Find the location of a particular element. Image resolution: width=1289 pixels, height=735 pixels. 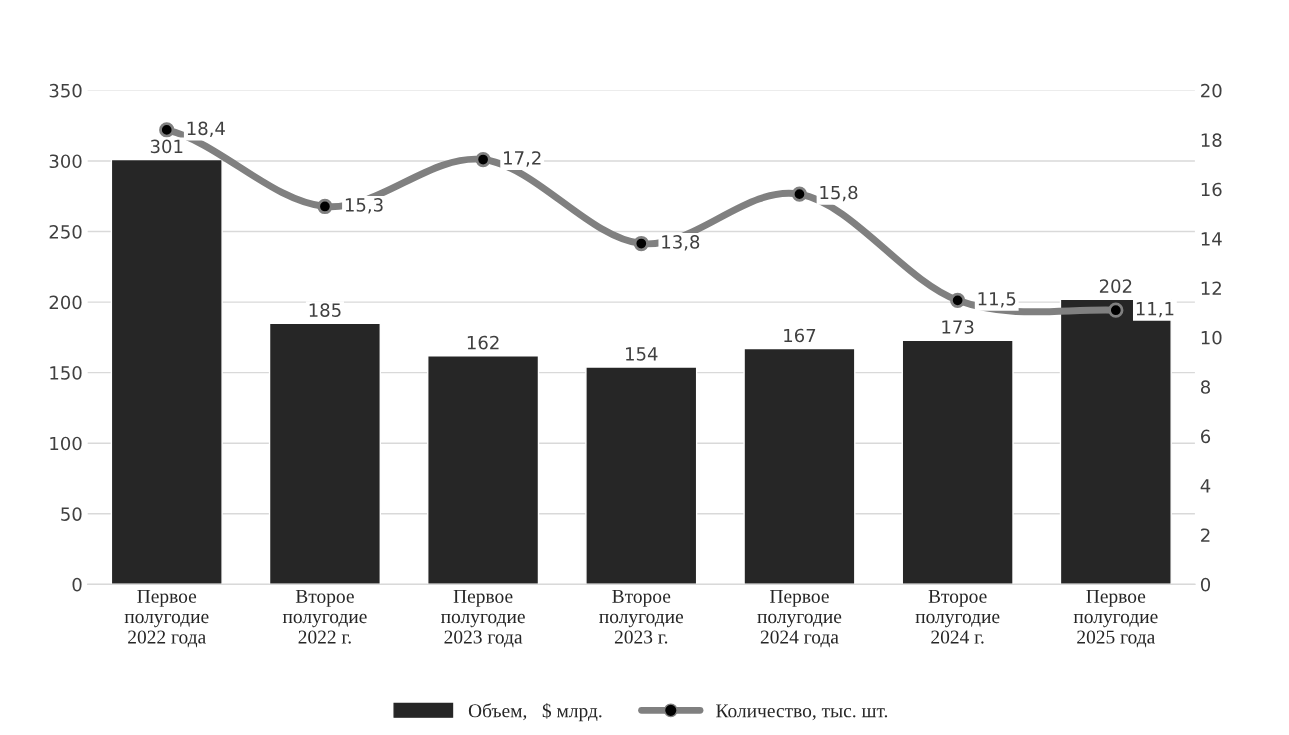

y2-tick-label: 12 is located at coordinates (1211, 288).